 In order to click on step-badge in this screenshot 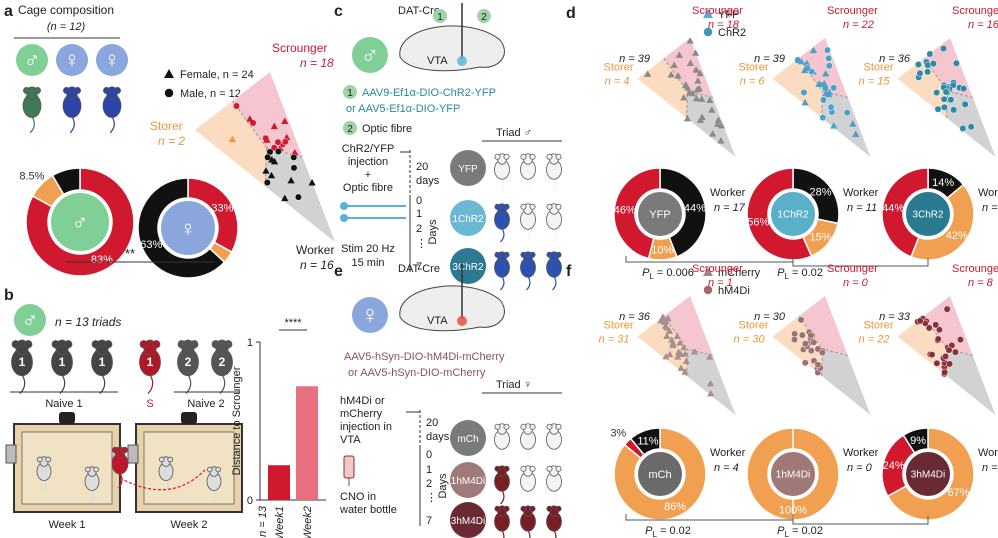, I will do `click(350, 128)`.